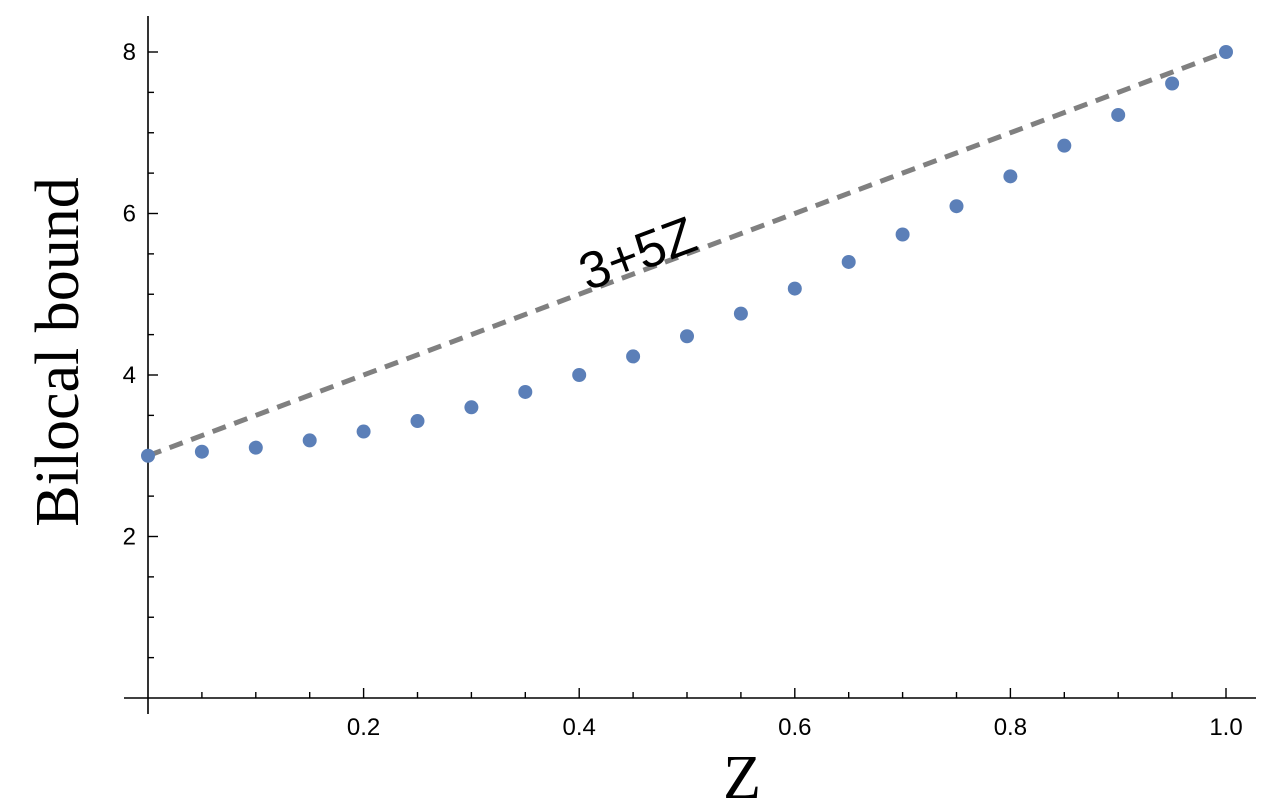 This screenshot has width=1264, height=805. I want to click on y-tick-label: 4, so click(129, 375).